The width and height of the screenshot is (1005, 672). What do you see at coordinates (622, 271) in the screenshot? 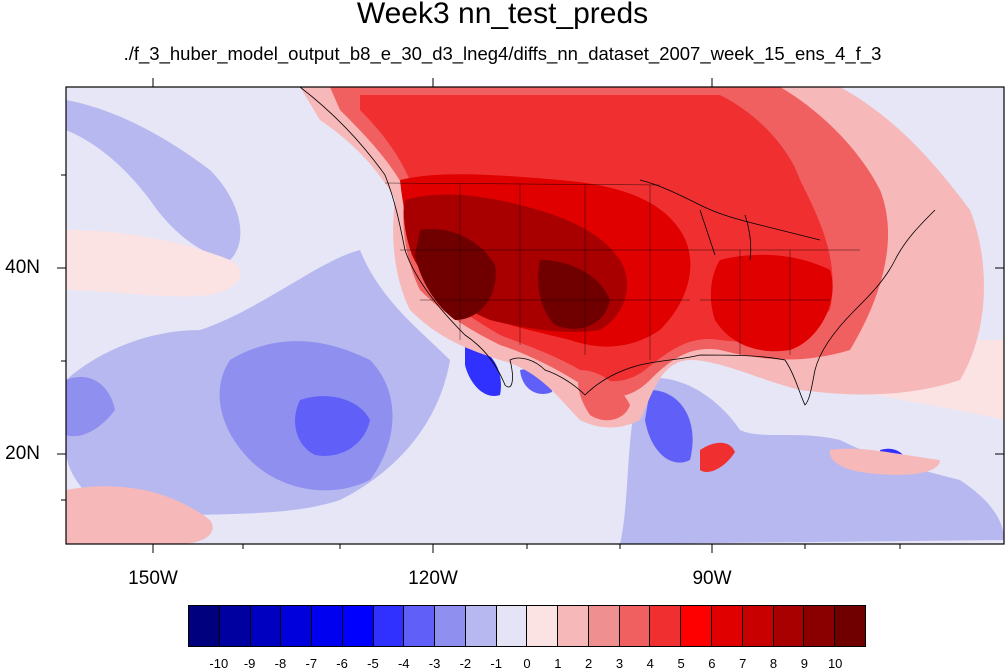
I see `political-borders` at bounding box center [622, 271].